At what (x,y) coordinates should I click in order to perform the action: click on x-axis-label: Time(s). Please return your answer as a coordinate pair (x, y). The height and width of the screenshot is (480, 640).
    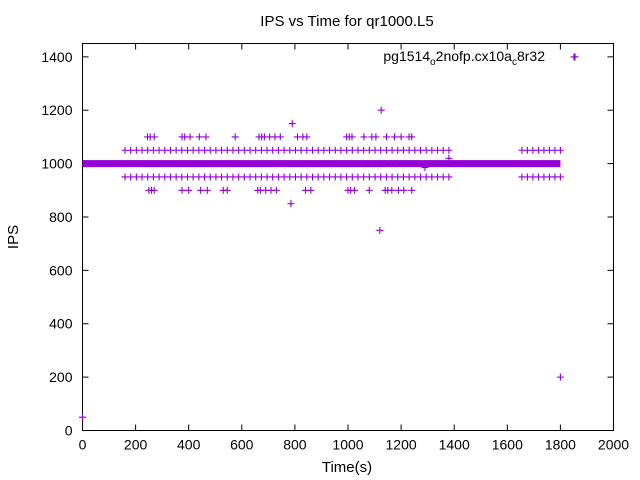
    Looking at the image, I should click on (347, 467).